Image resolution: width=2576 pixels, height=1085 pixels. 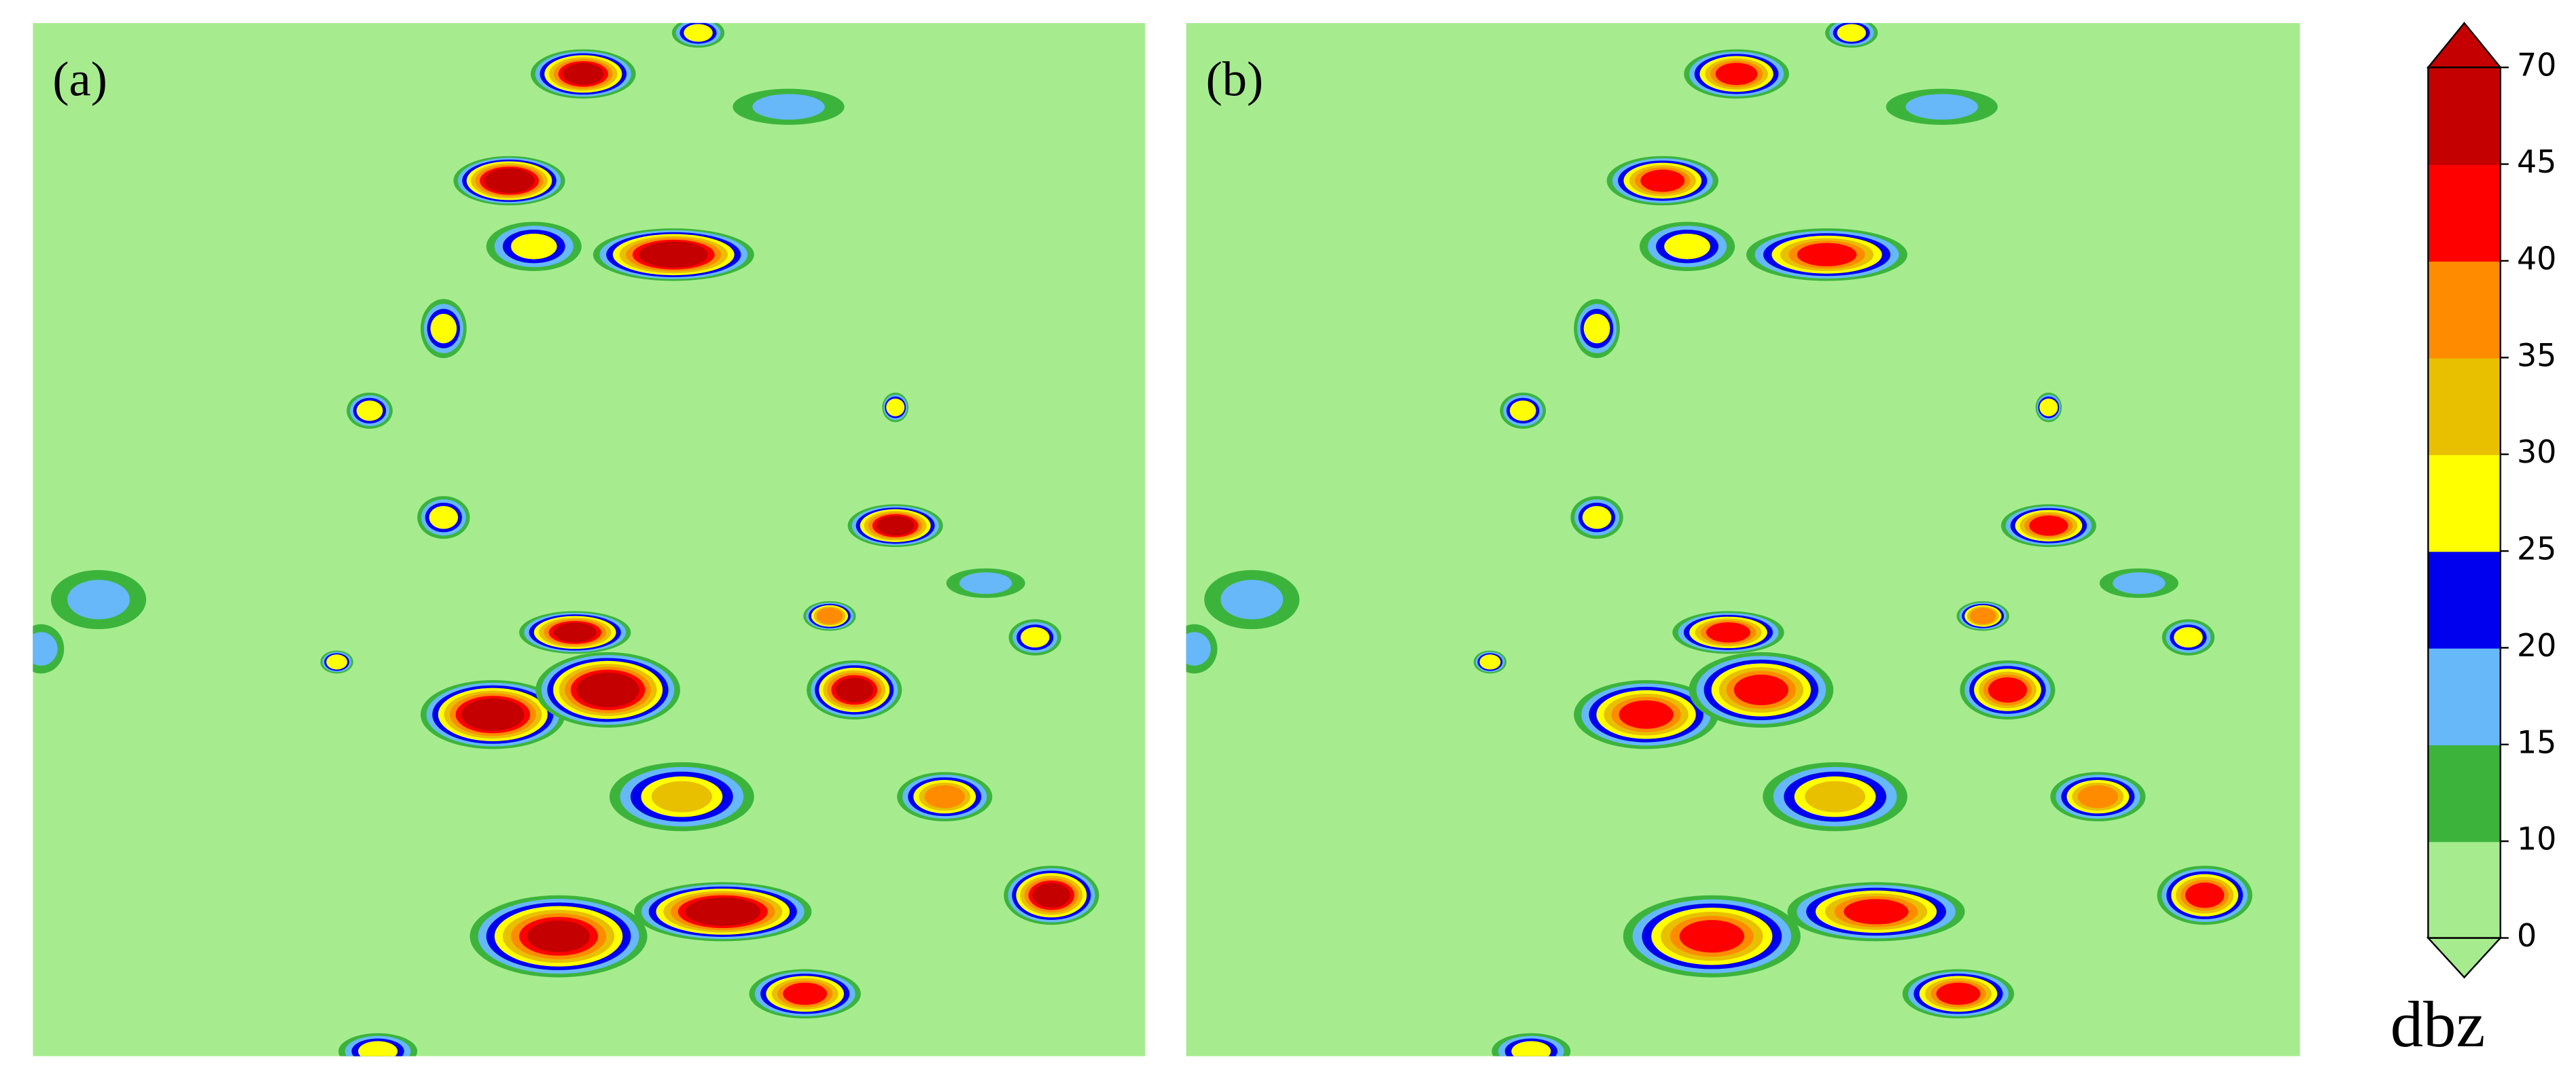 I want to click on colorbar-tick-label: 10, so click(x=2536, y=839).